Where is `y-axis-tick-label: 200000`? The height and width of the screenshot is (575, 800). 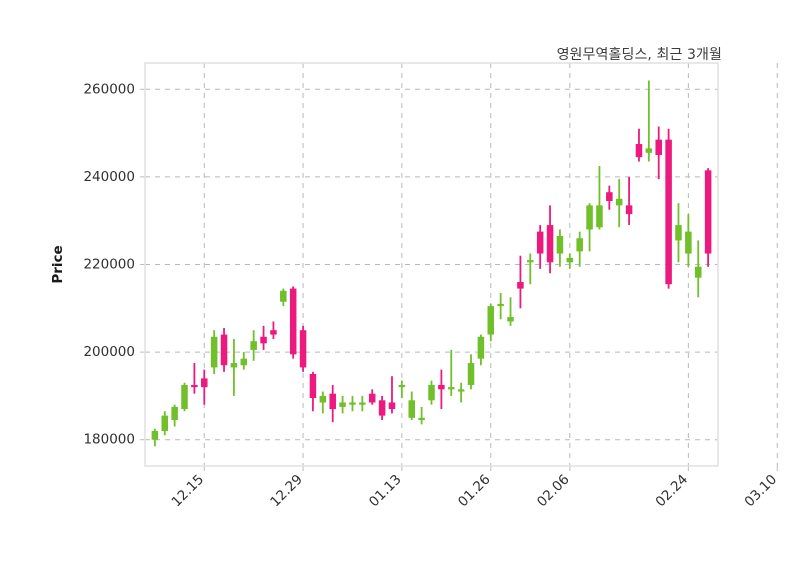 y-axis-tick-label: 200000 is located at coordinates (109, 352).